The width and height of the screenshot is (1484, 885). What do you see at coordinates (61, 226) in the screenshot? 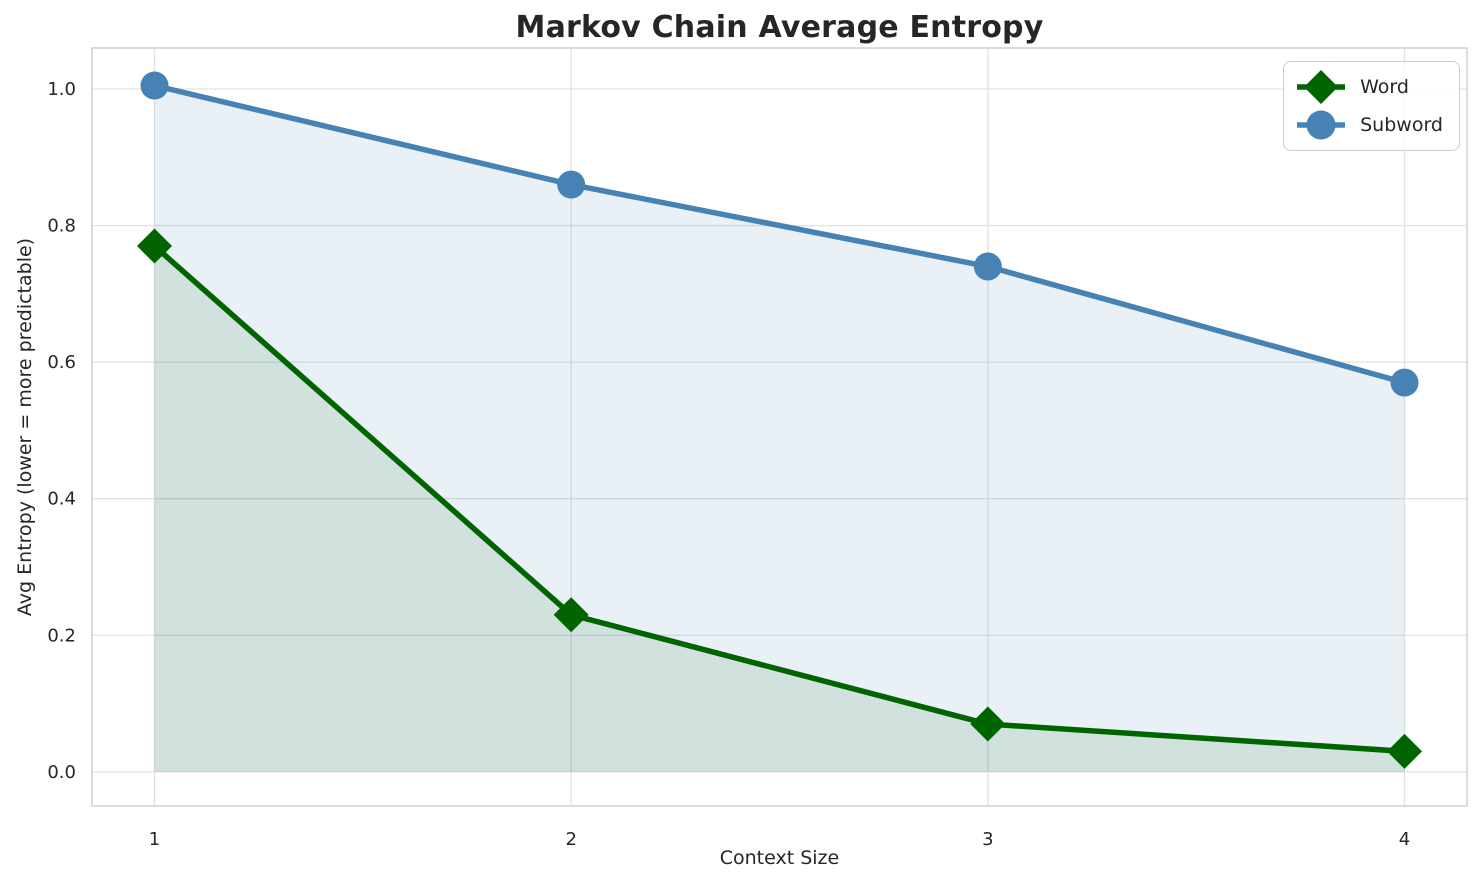
I see `y-tick-label: 0.8` at bounding box center [61, 226].